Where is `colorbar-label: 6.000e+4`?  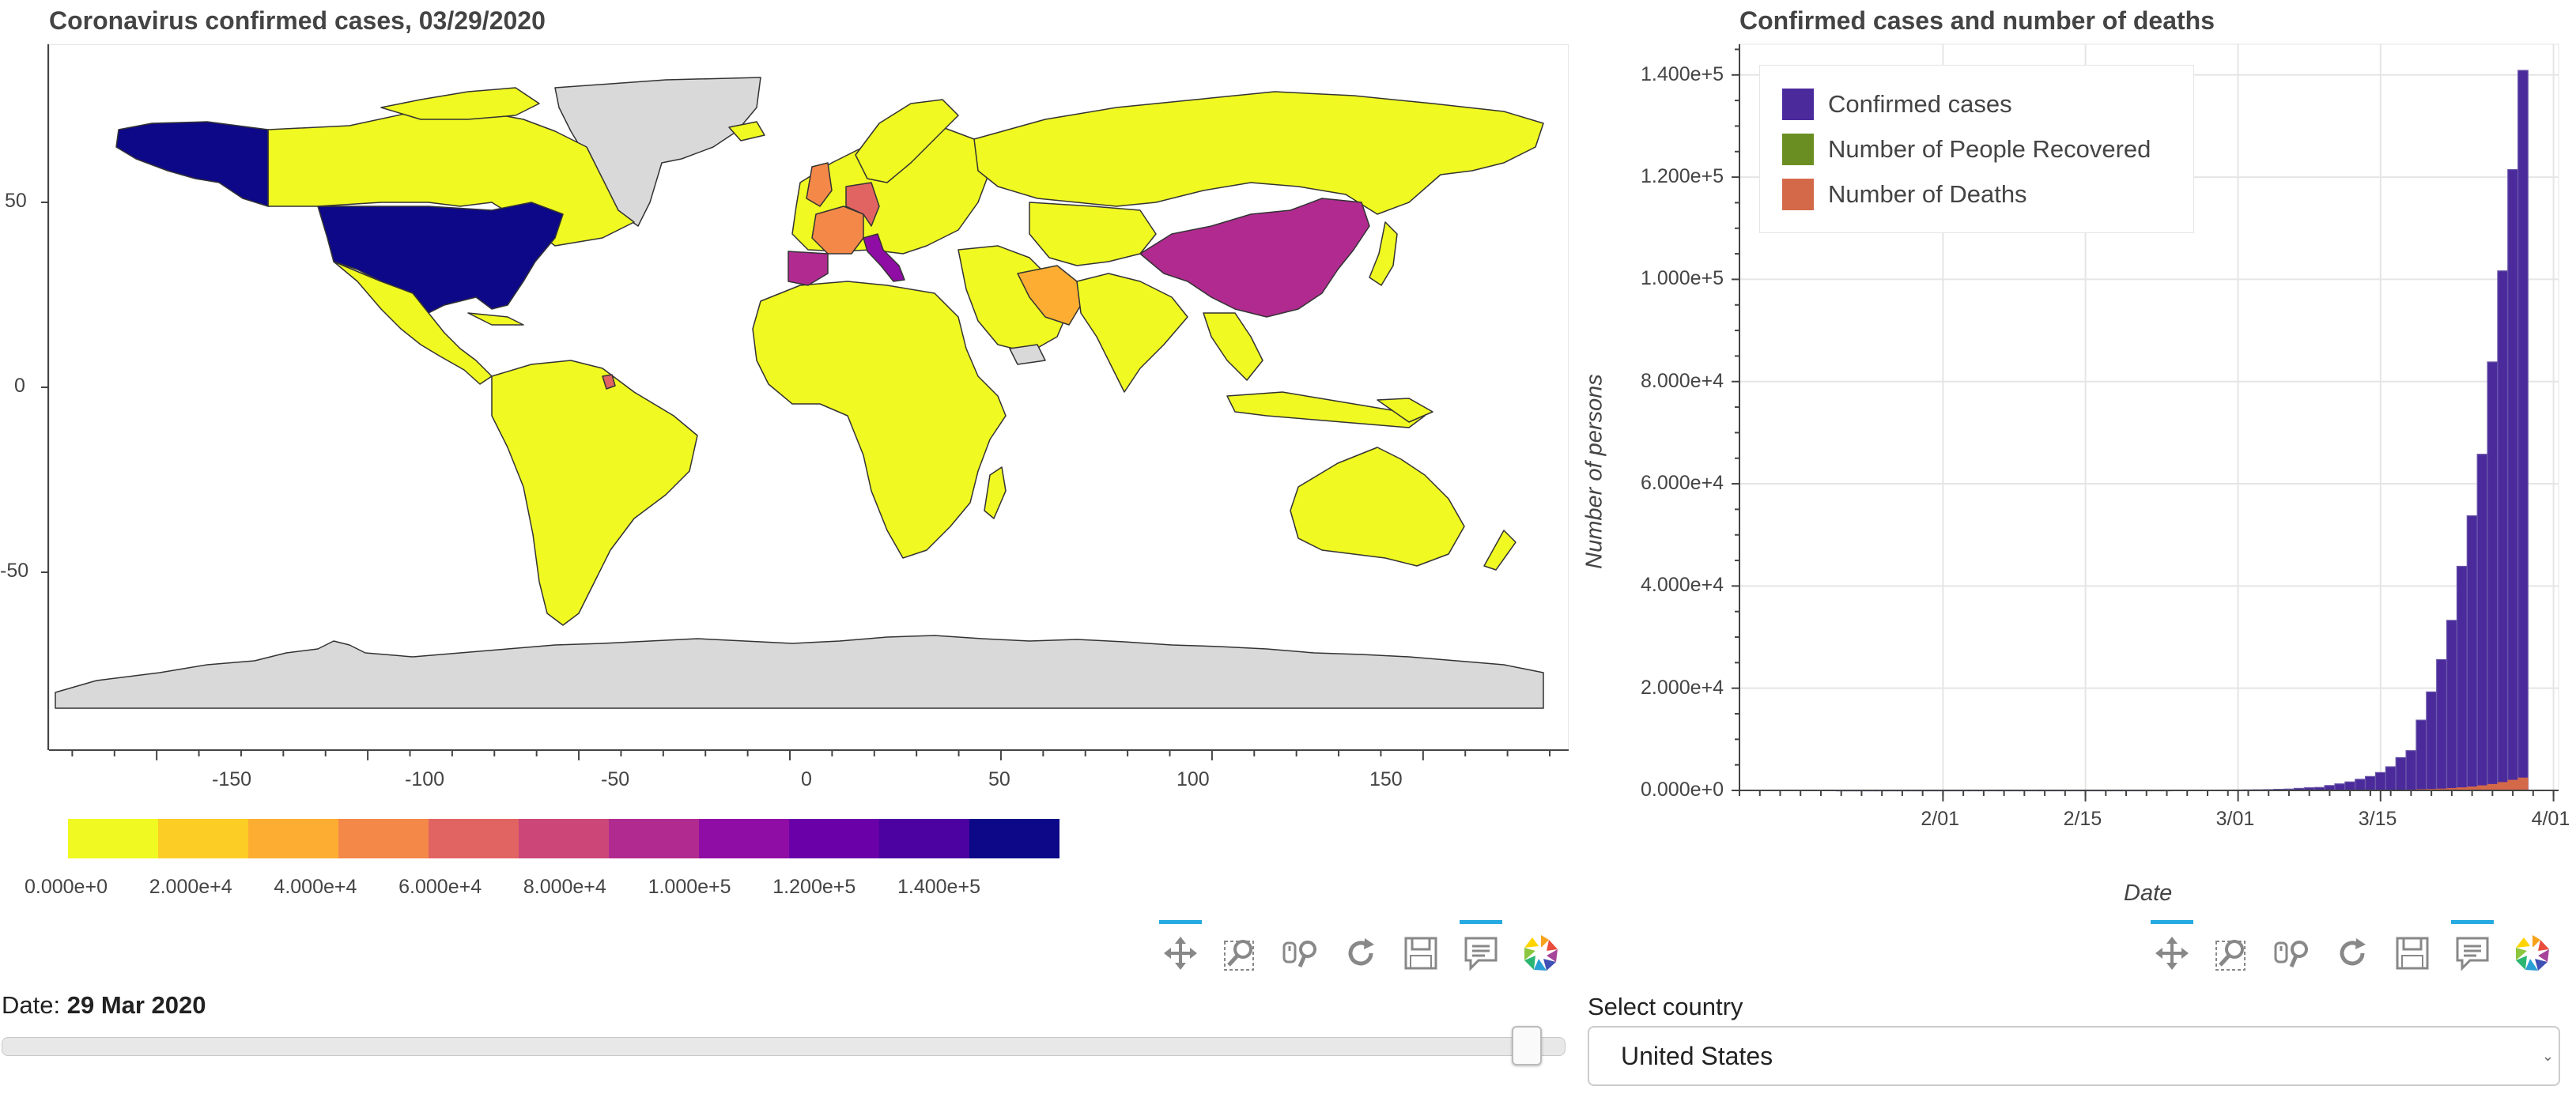
colorbar-label: 6.000e+4 is located at coordinates (440, 887).